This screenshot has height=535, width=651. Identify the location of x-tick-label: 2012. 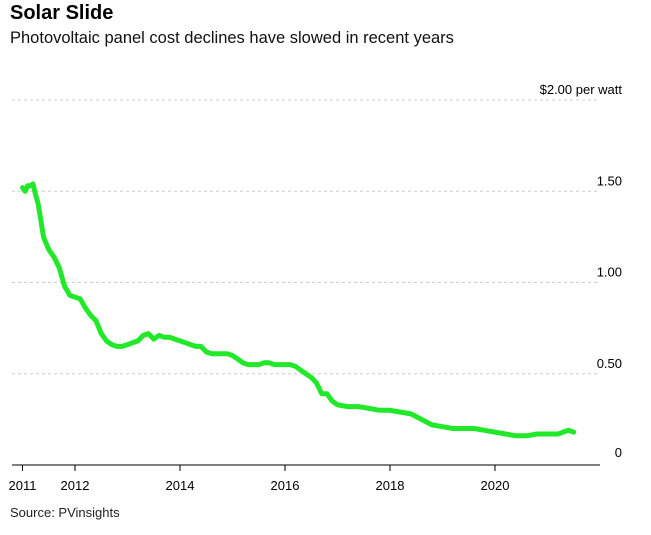
(75, 485).